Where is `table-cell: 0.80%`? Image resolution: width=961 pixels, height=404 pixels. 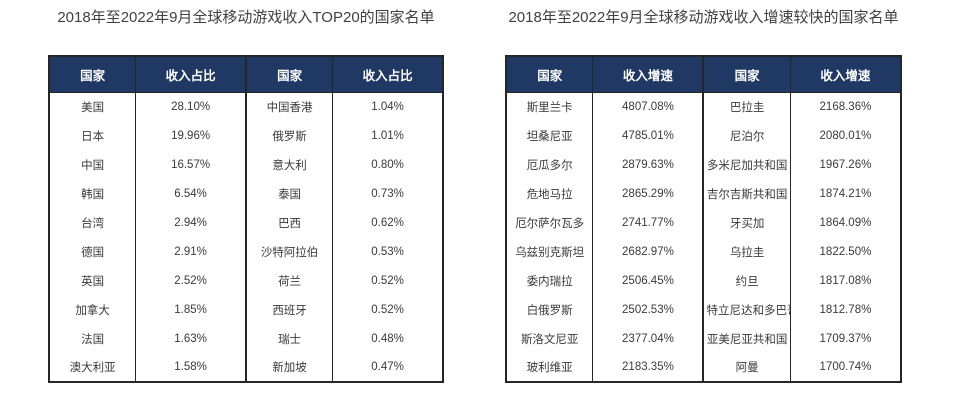
table-cell: 0.80% is located at coordinates (388, 164).